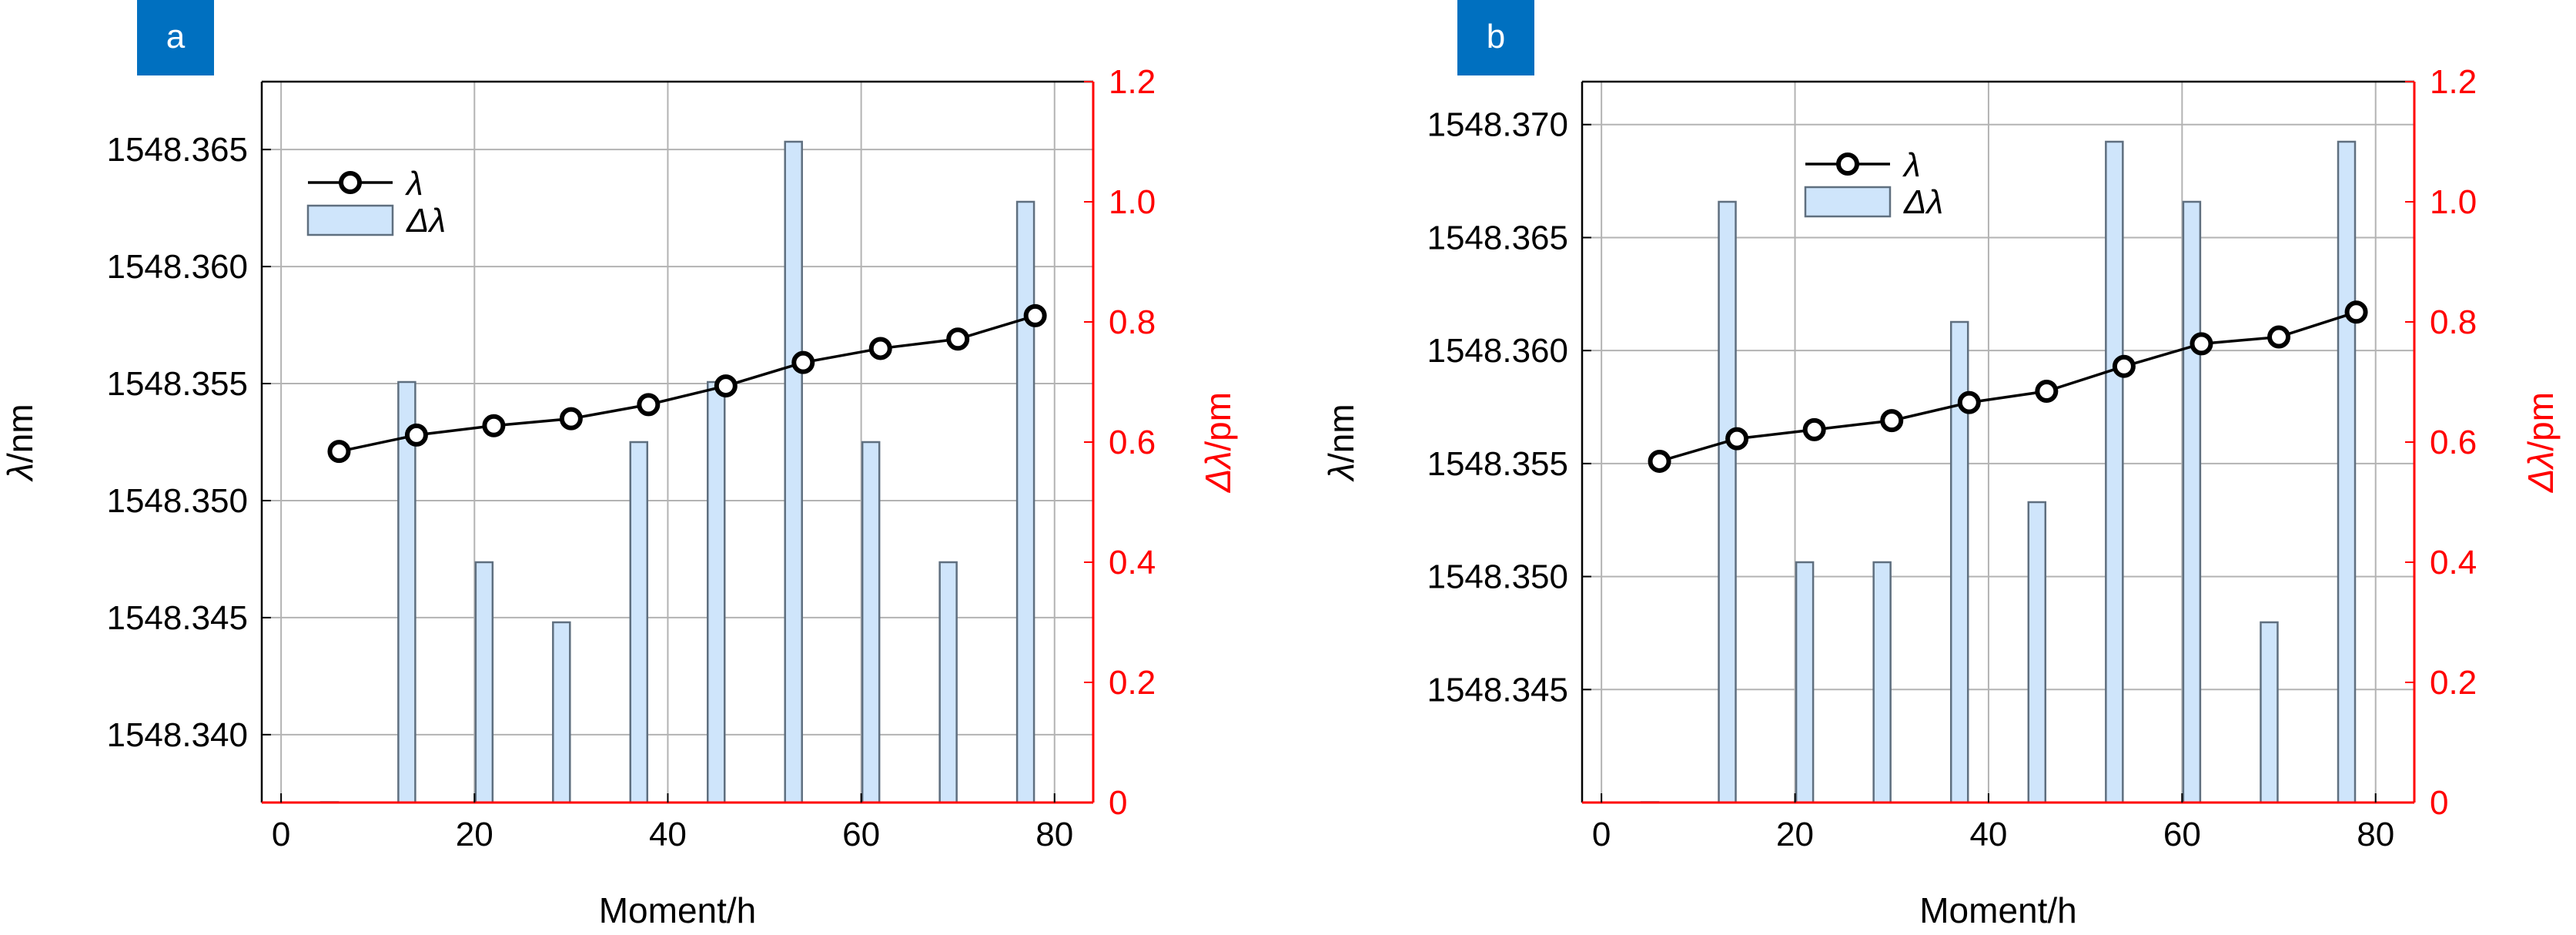  What do you see at coordinates (177, 735) in the screenshot?
I see `y-left-tick-label: 1548.340` at bounding box center [177, 735].